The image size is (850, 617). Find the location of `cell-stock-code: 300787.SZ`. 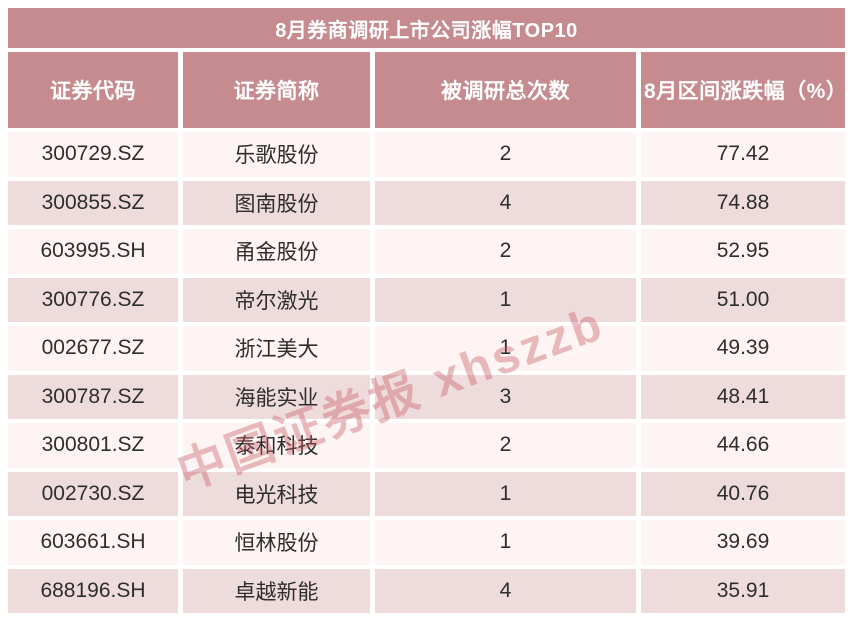

cell-stock-code: 300787.SZ is located at coordinates (93, 396).